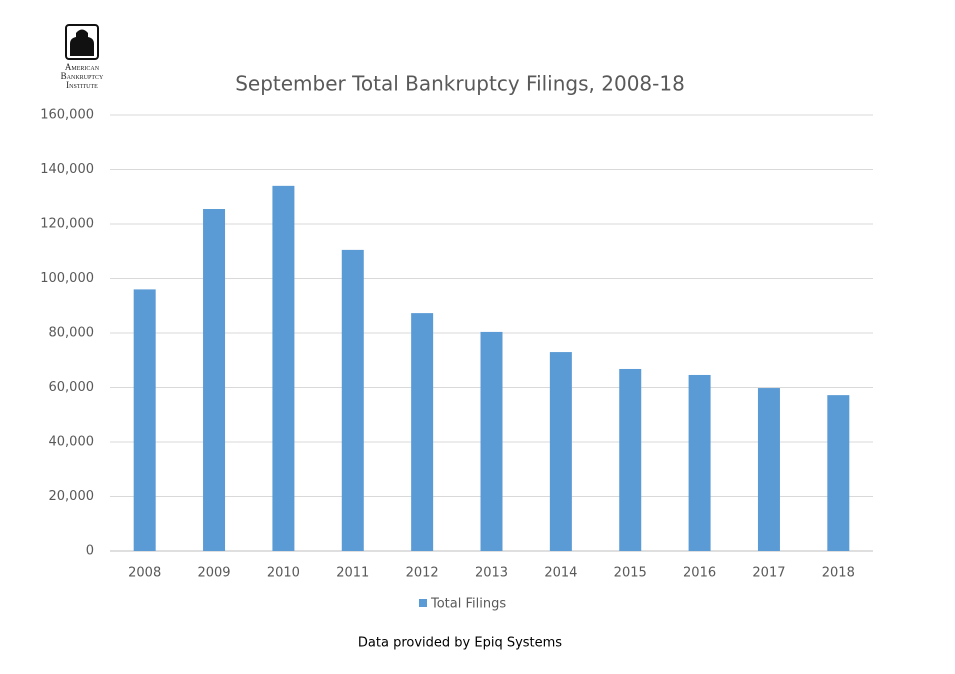  What do you see at coordinates (82, 42) in the screenshot?
I see `logo-dome` at bounding box center [82, 42].